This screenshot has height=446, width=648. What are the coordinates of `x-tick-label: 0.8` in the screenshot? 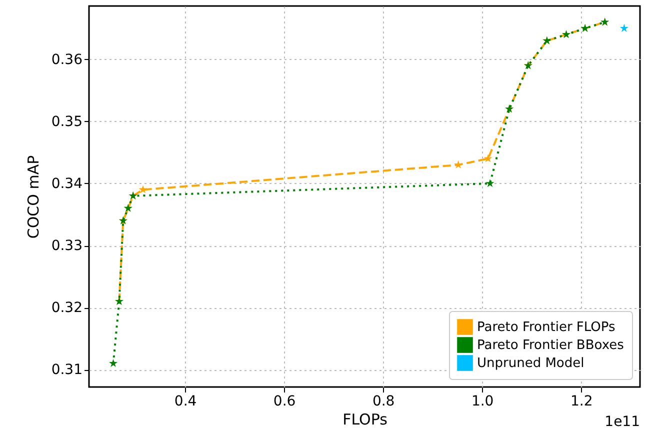 It's located at (383, 402).